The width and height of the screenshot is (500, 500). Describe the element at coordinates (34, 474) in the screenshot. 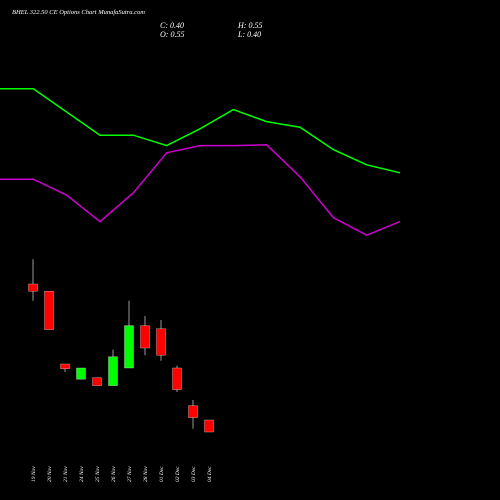

I see `x-tick-label: 19 Nov` at that location.